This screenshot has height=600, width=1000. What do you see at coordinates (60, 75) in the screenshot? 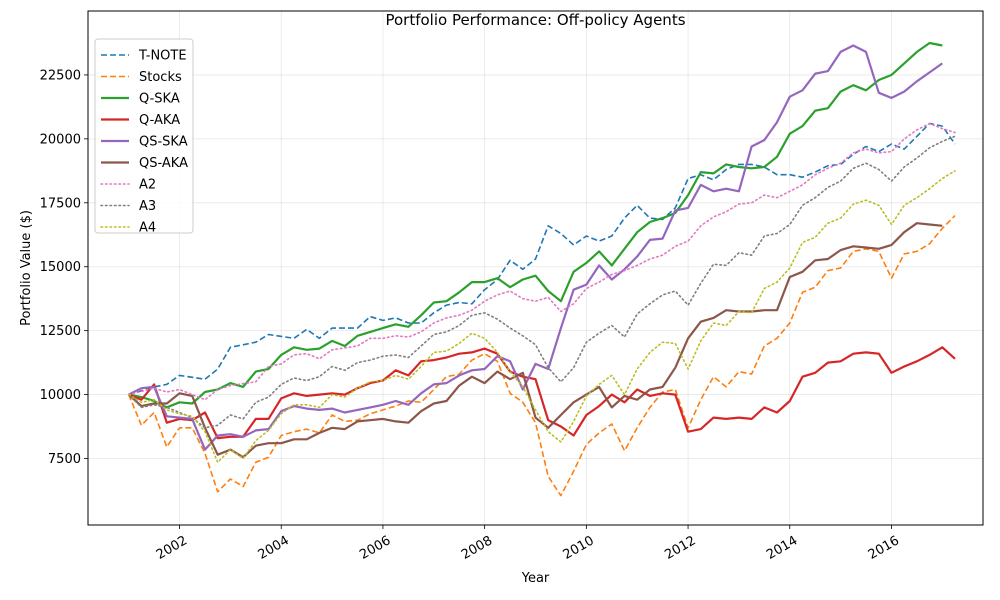
I see `y-tick-label: 22500` at bounding box center [60, 75].